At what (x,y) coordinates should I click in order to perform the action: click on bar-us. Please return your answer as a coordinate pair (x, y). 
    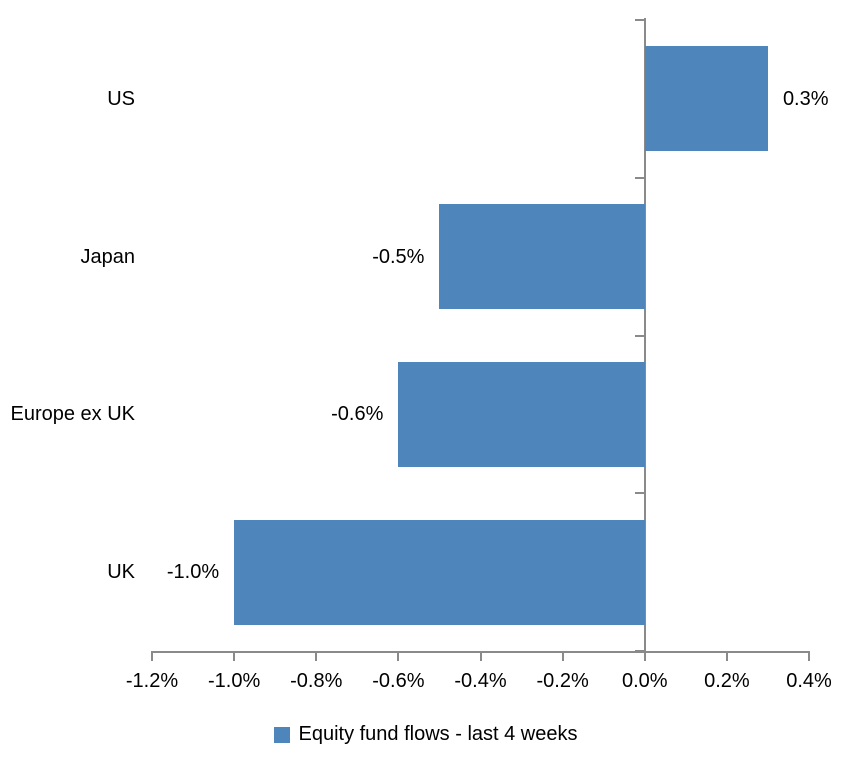
    Looking at the image, I should click on (706, 99).